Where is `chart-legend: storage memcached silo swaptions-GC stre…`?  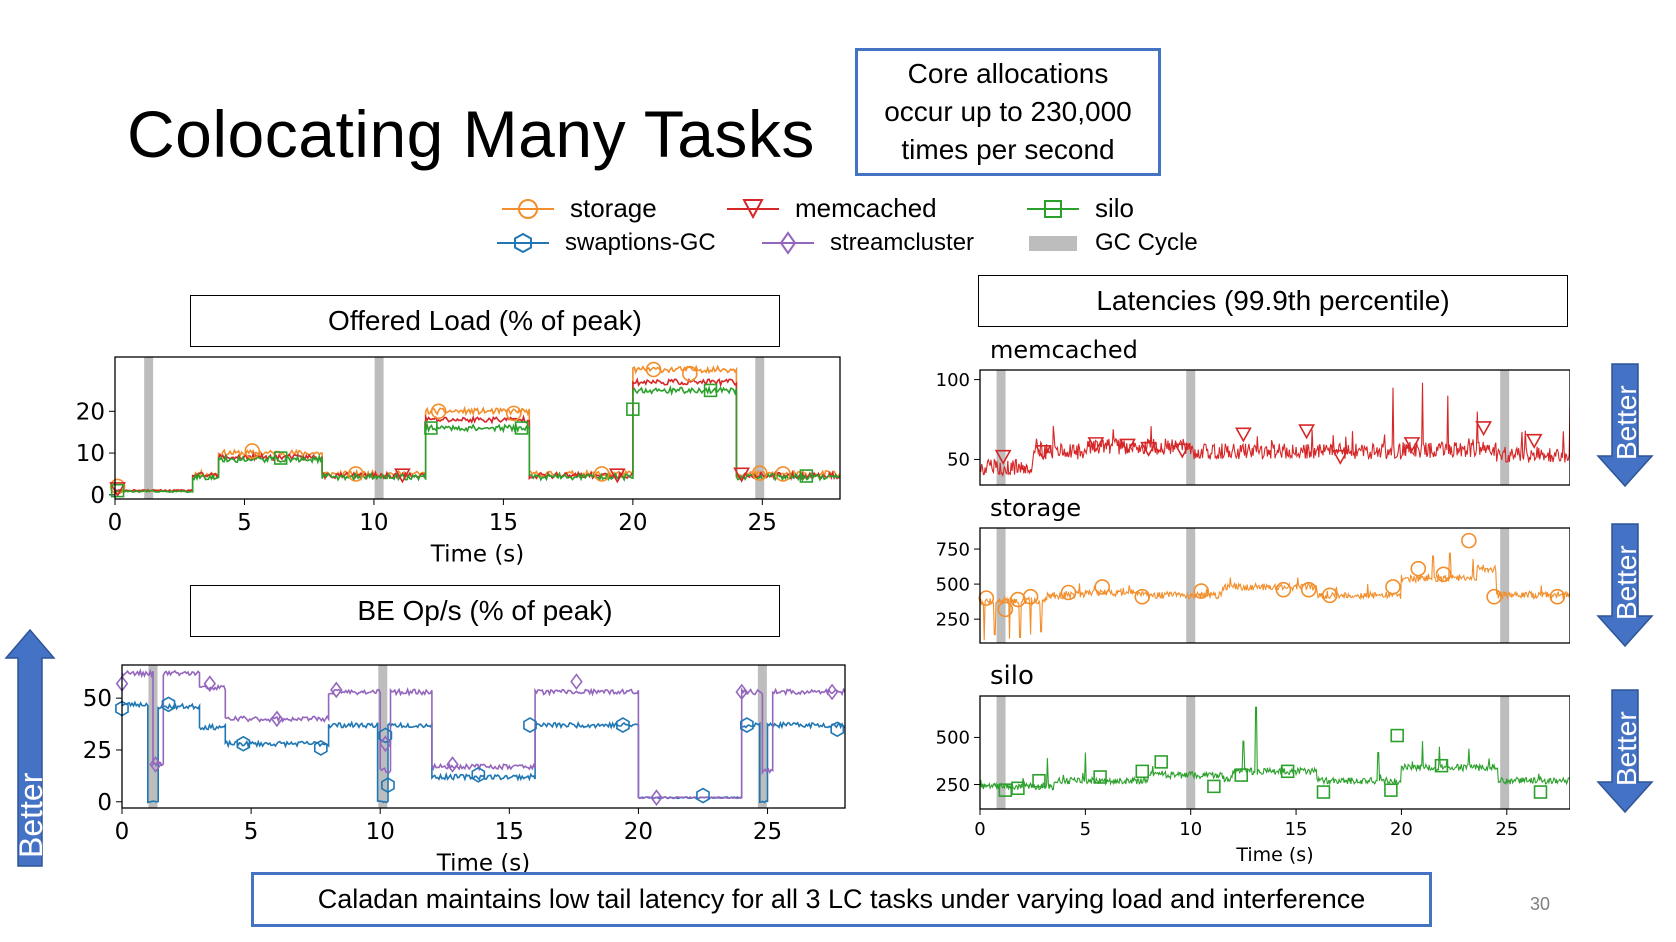
chart-legend: storage memcached silo swaptions-GC stre… is located at coordinates (858, 233).